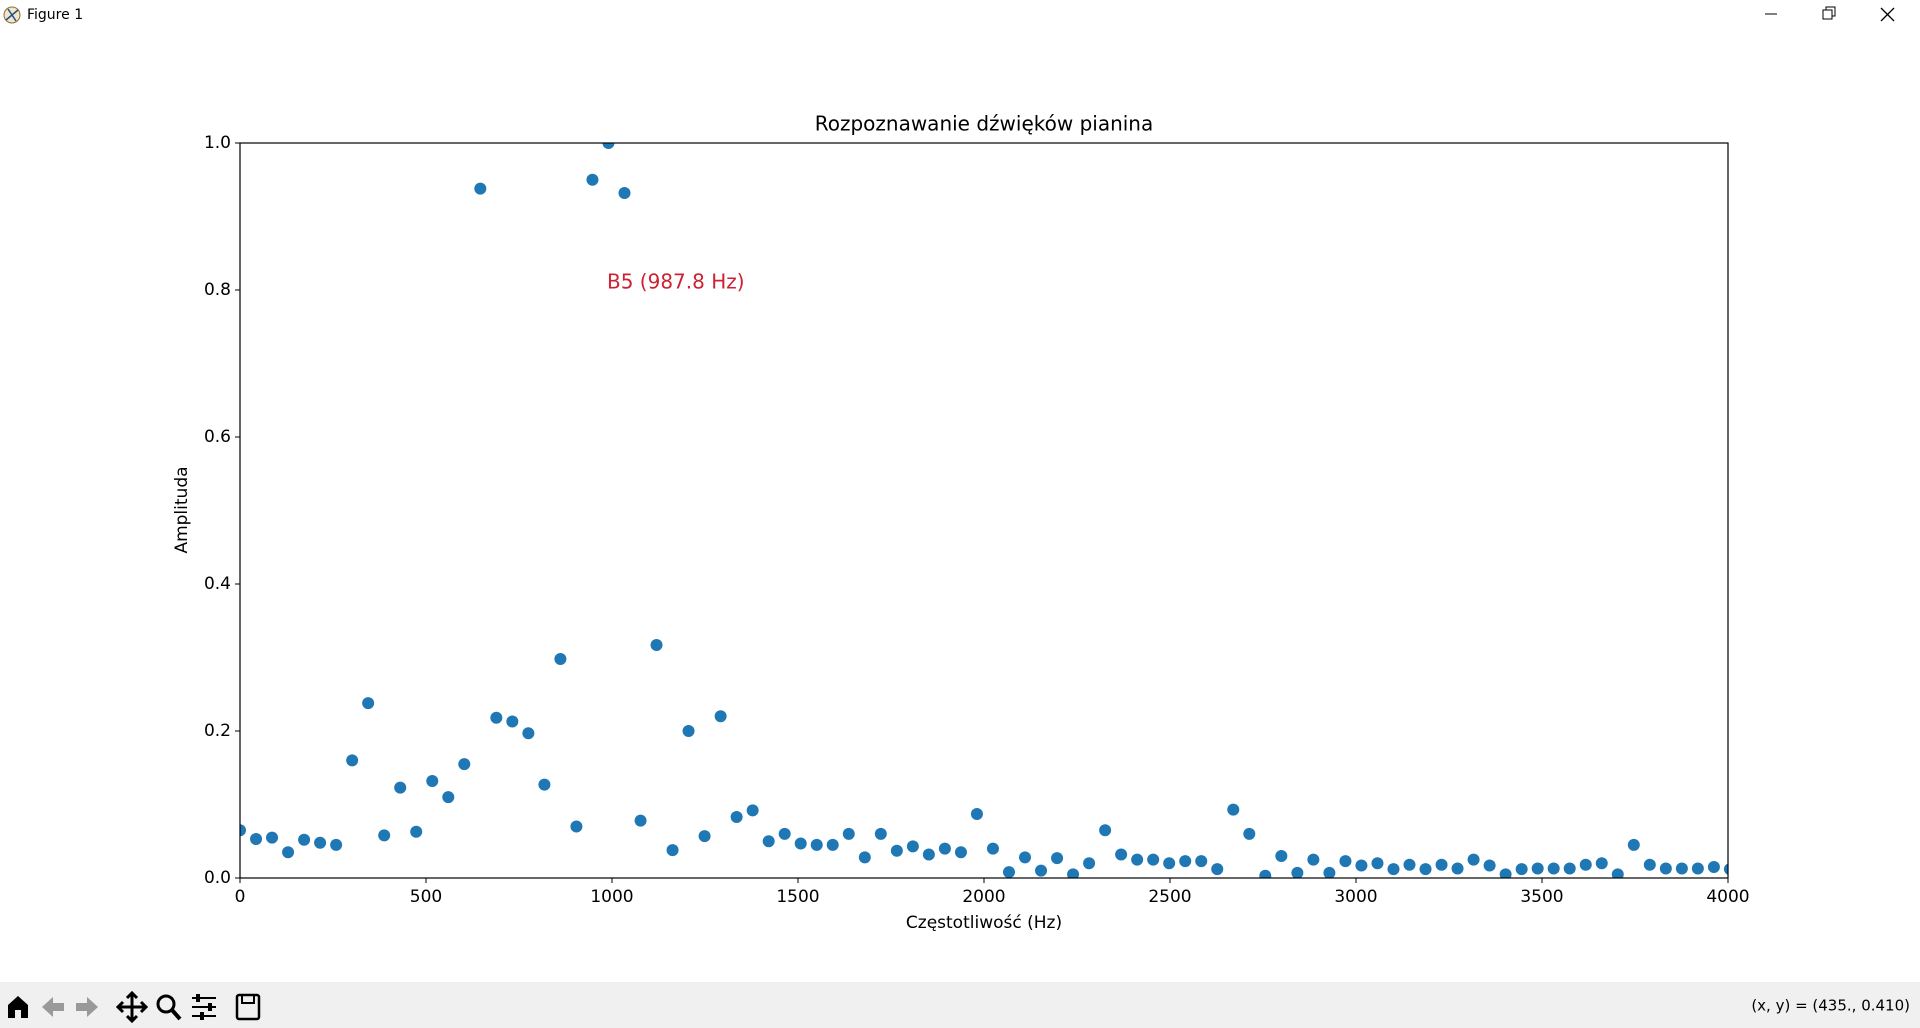 The image size is (1920, 1028). What do you see at coordinates (1541, 897) in the screenshot?
I see `x-tick-label: 3500` at bounding box center [1541, 897].